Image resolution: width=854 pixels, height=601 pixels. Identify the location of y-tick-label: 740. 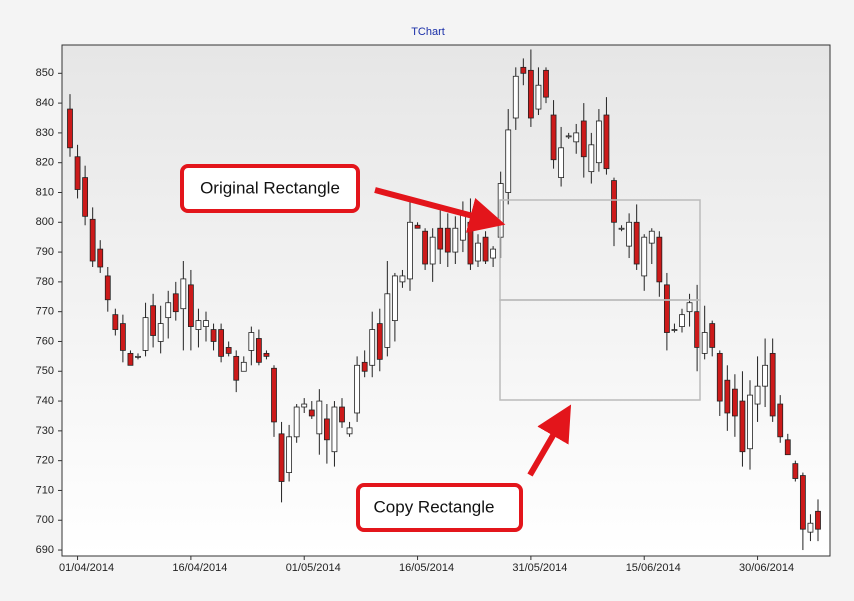
(45, 401).